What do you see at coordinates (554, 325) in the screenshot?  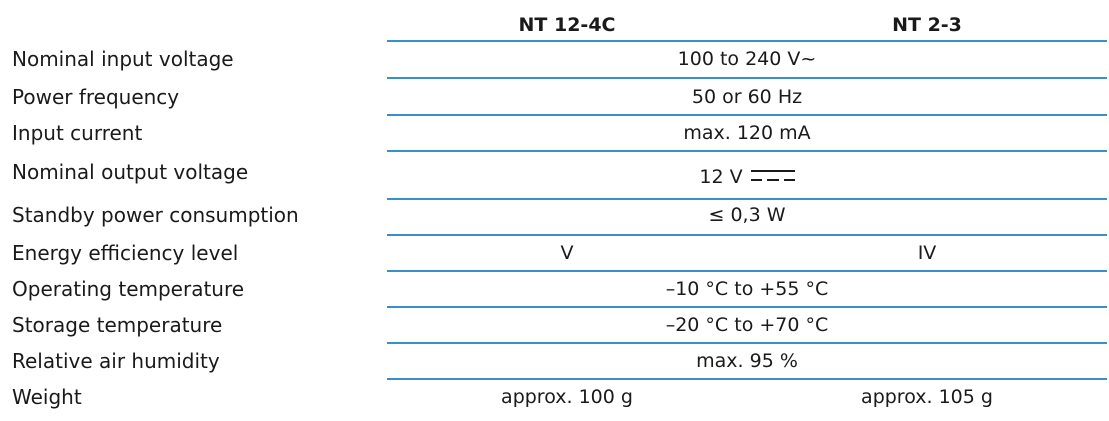 I see `table-row: Storage temperature –20 °C to +70 °C` at bounding box center [554, 325].